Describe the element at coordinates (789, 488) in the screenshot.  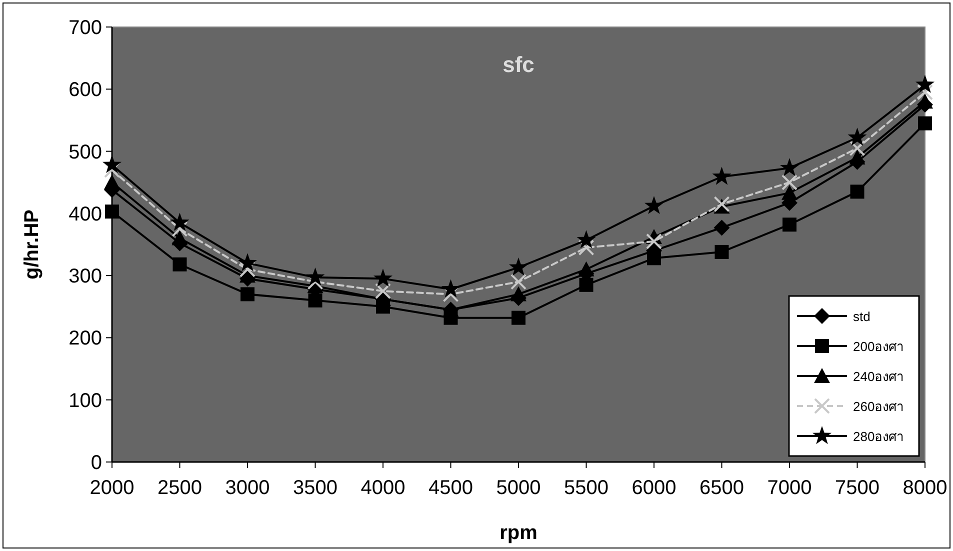
I see `x-tick-label: 7000` at that location.